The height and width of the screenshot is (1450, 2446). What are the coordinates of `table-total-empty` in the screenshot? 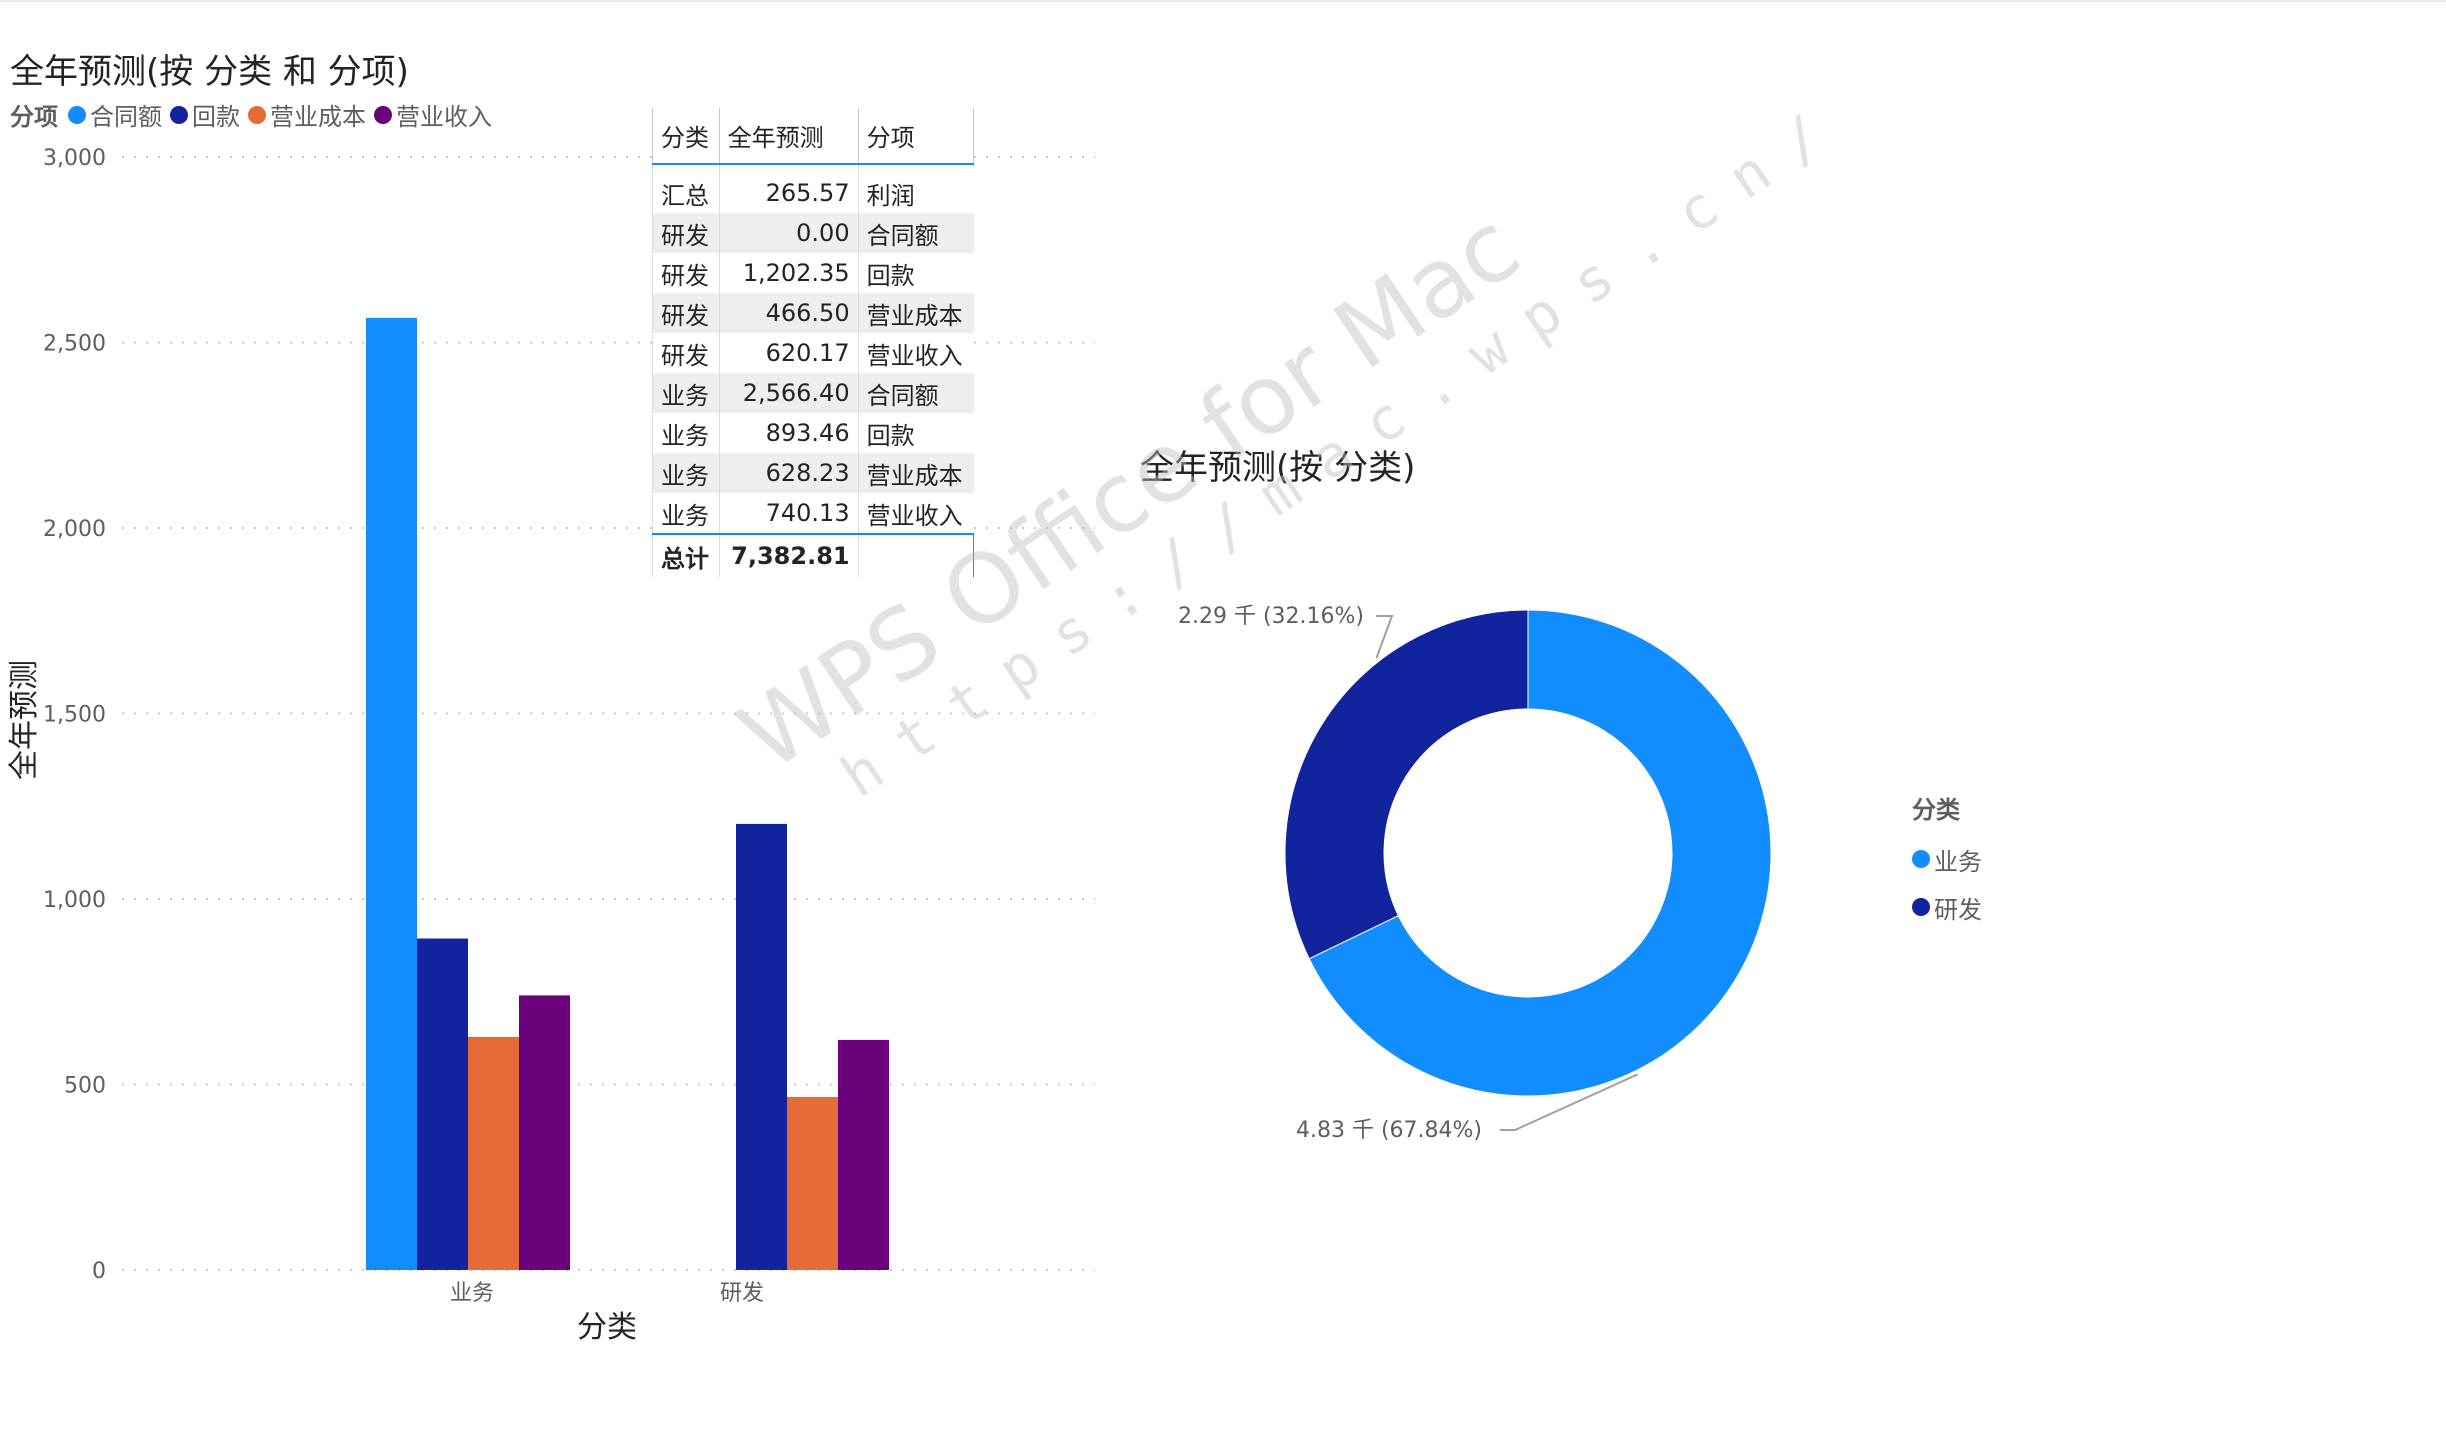 It's located at (916, 555).